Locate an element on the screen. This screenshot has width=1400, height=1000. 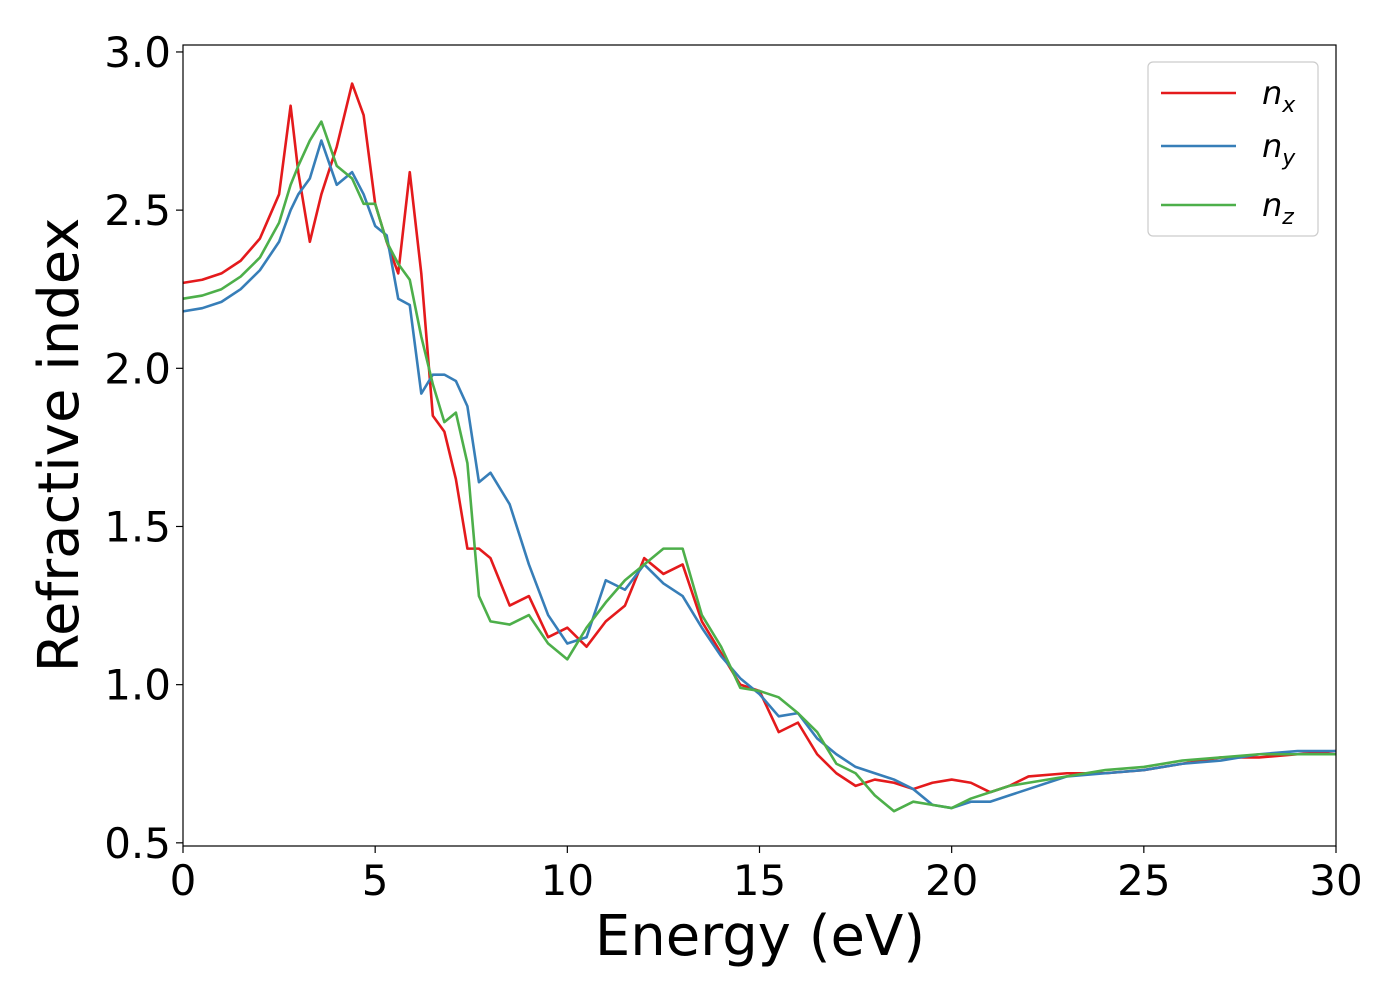
x-tick-label: 30 is located at coordinates (1335, 880).